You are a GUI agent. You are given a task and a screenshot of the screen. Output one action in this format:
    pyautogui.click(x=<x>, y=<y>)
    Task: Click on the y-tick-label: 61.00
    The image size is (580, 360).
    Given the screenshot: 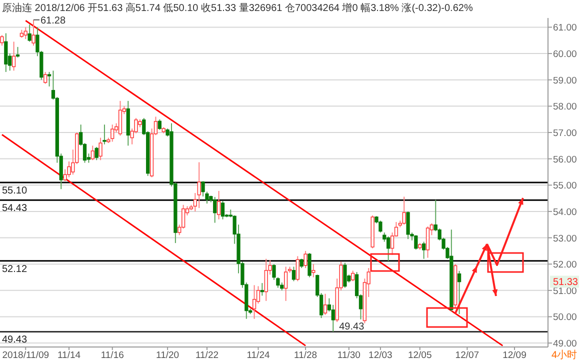 What is the action you would take?
    pyautogui.click(x=565, y=28)
    